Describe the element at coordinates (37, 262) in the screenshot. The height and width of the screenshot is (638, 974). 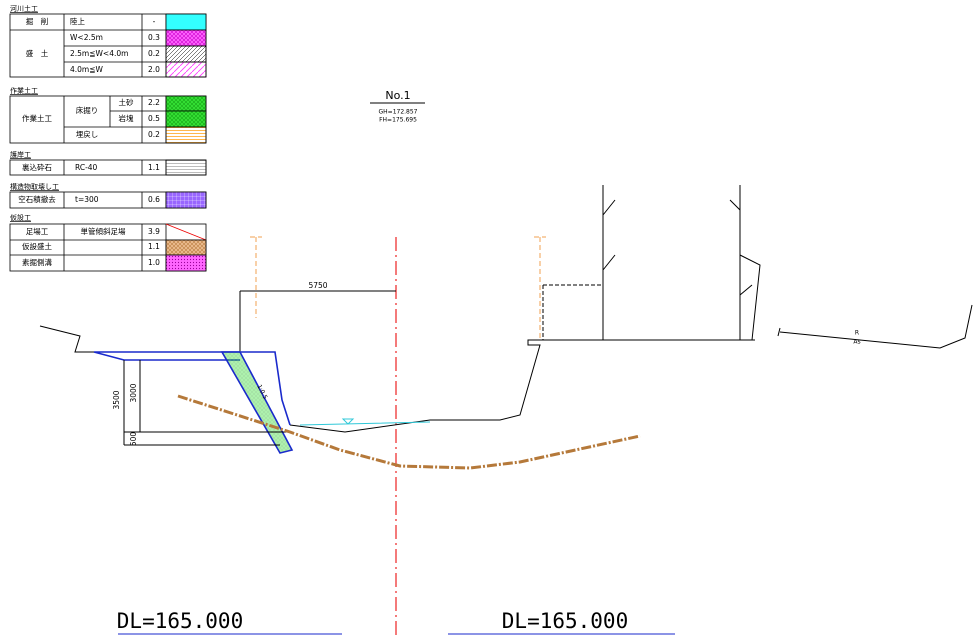
I see `table-cell: 素掘側溝` at that location.